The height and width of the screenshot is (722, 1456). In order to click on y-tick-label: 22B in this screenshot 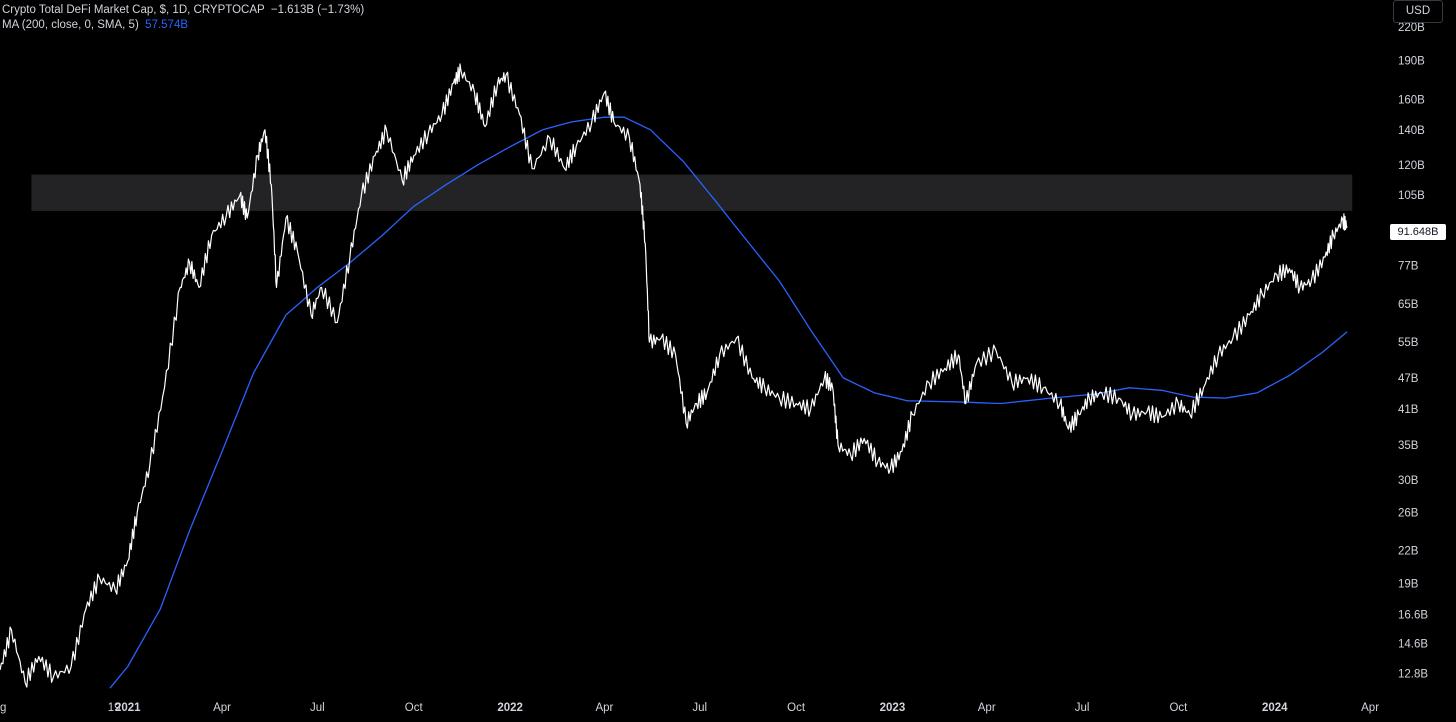, I will do `click(1408, 551)`.